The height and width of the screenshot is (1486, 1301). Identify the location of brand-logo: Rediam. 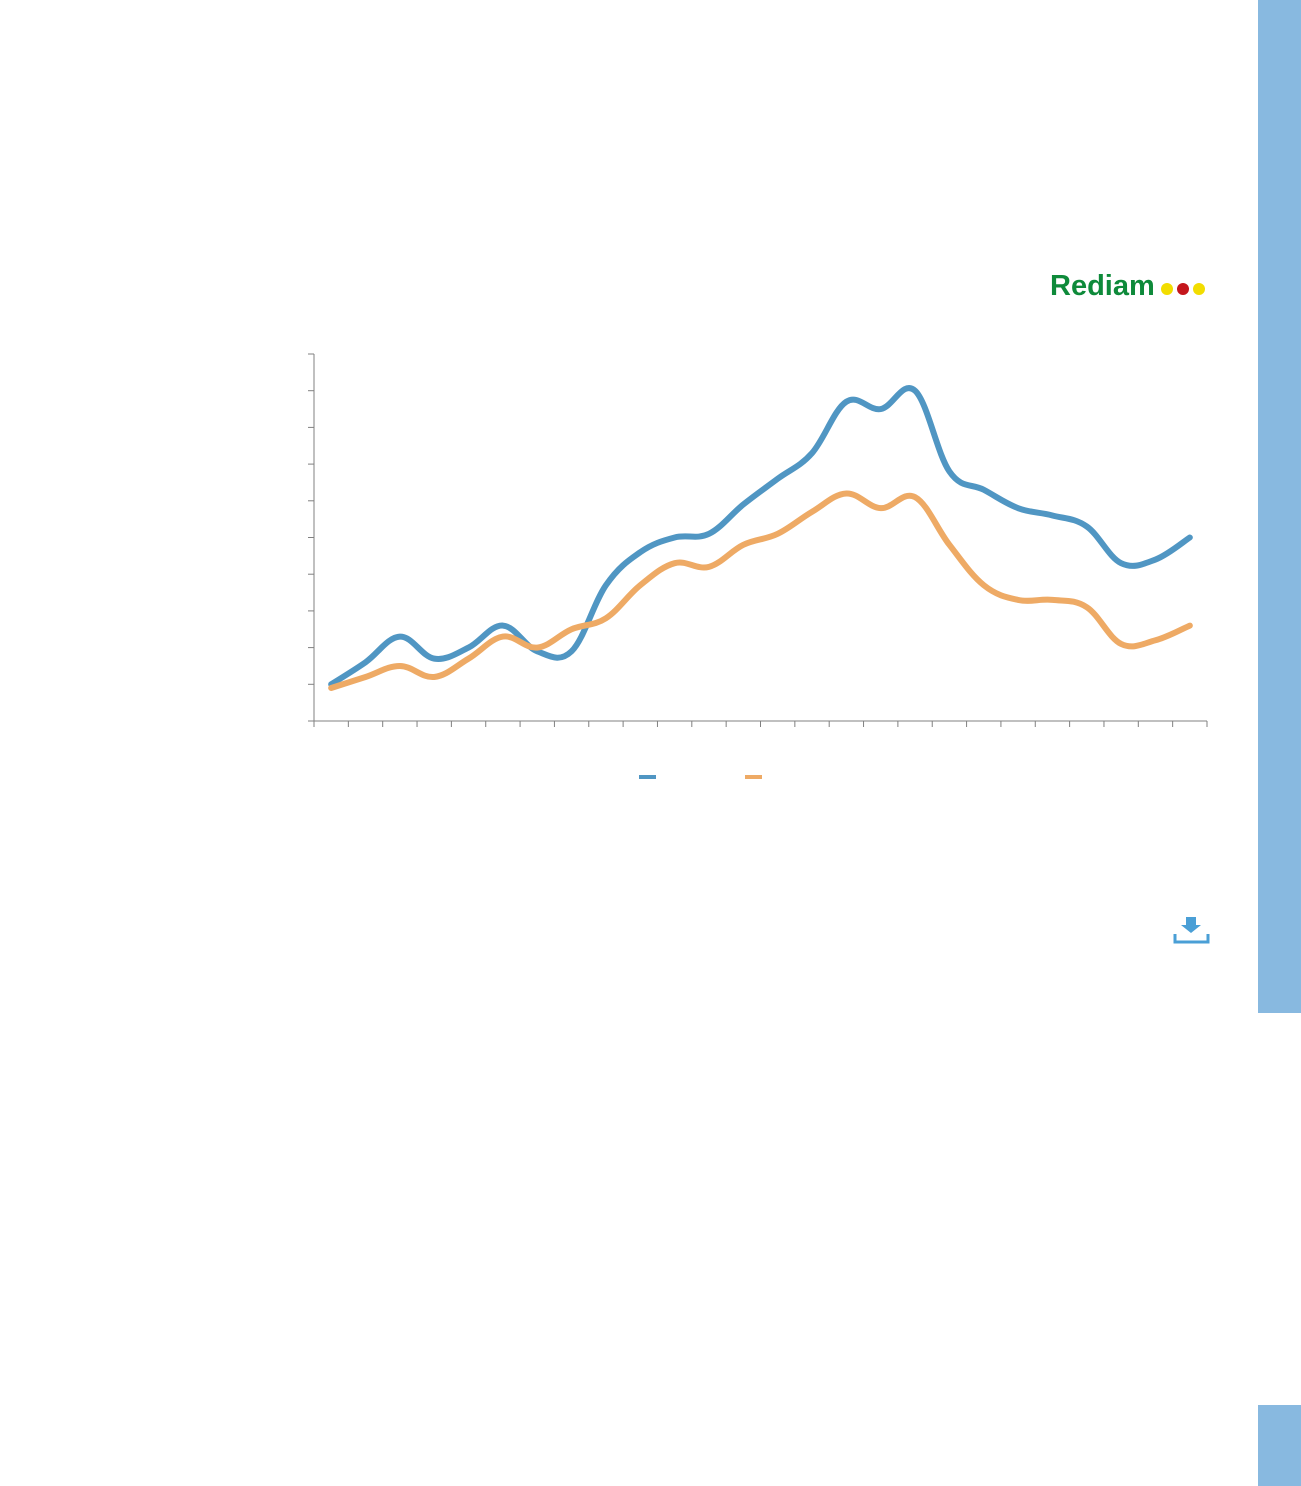
(1129, 286).